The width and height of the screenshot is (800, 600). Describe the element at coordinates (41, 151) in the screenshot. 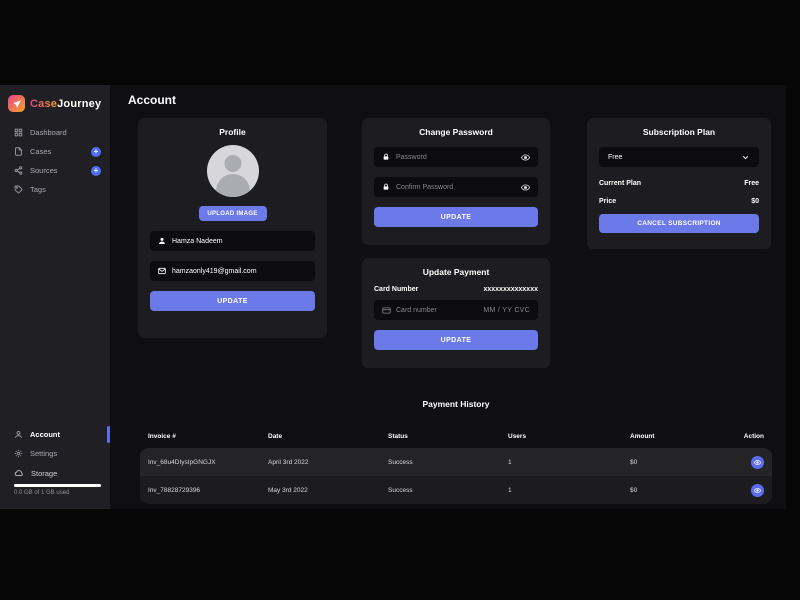

I see `sidebar-item-label: Cases` at that location.